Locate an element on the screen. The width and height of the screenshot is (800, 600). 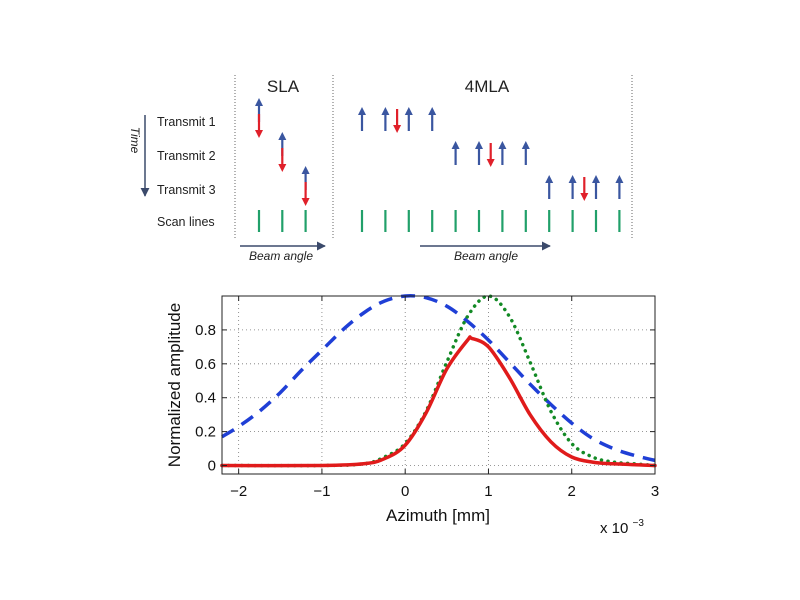
x-tick-label: 2 is located at coordinates (572, 491).